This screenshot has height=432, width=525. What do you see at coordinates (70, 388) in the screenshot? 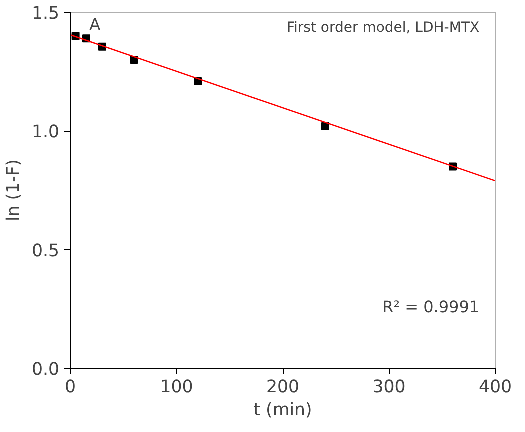
I see `x-tick-label: 0` at bounding box center [70, 388].